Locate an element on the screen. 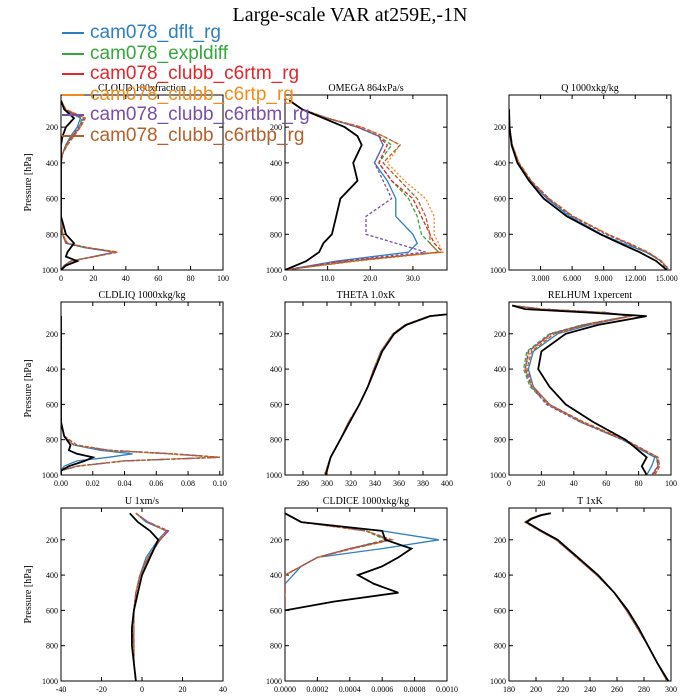 The height and width of the screenshot is (700, 700). x-tick-label: 380 is located at coordinates (423, 483).